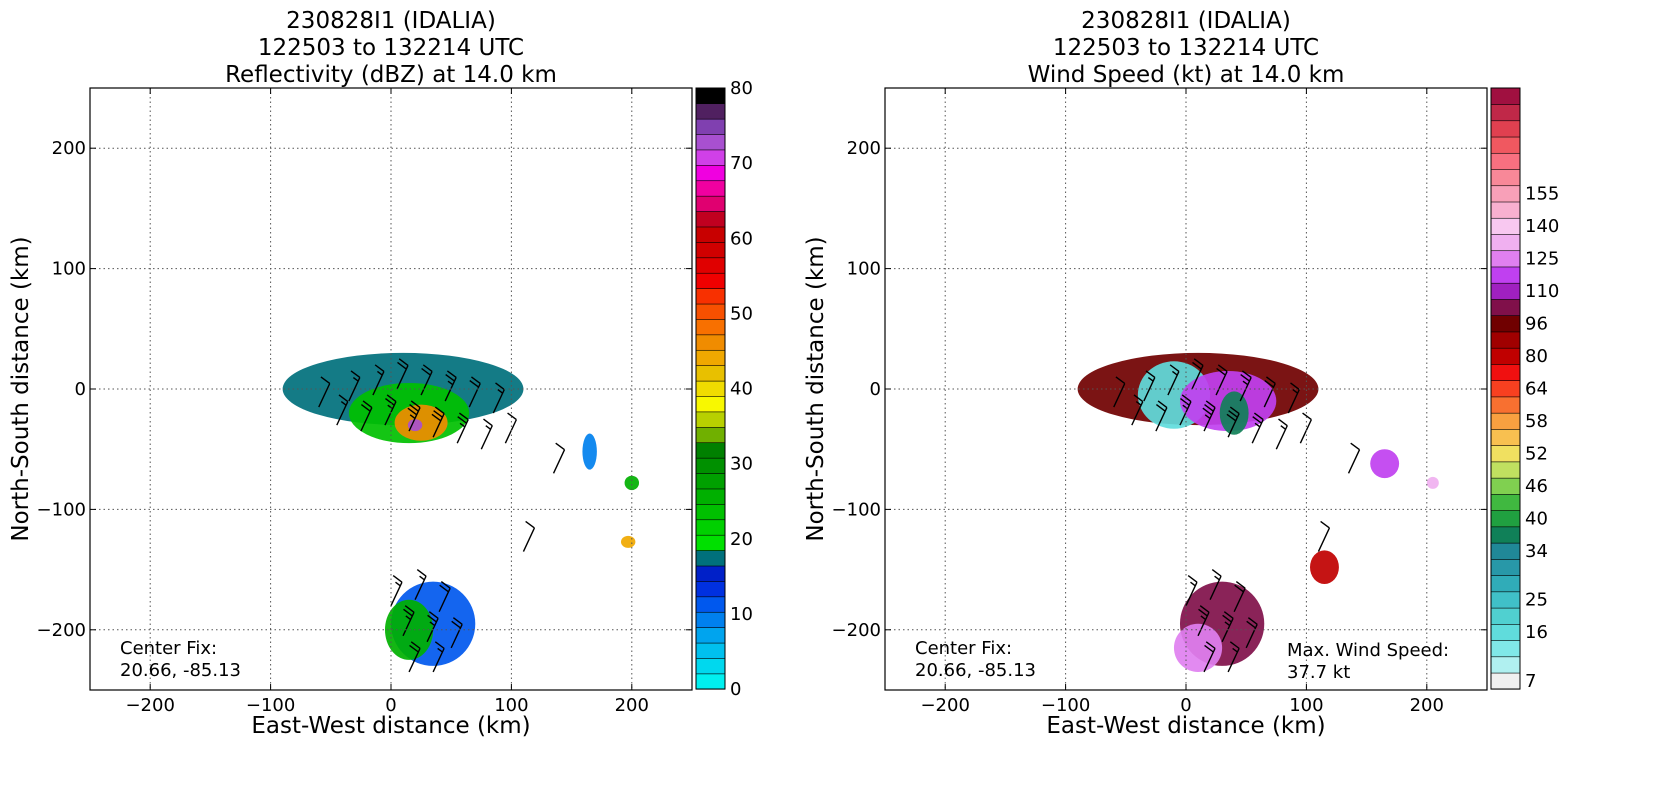 Image resolution: width=1655 pixels, height=791 pixels. What do you see at coordinates (511, 705) in the screenshot?
I see `reflectivity-x-tick-label: 100` at bounding box center [511, 705].